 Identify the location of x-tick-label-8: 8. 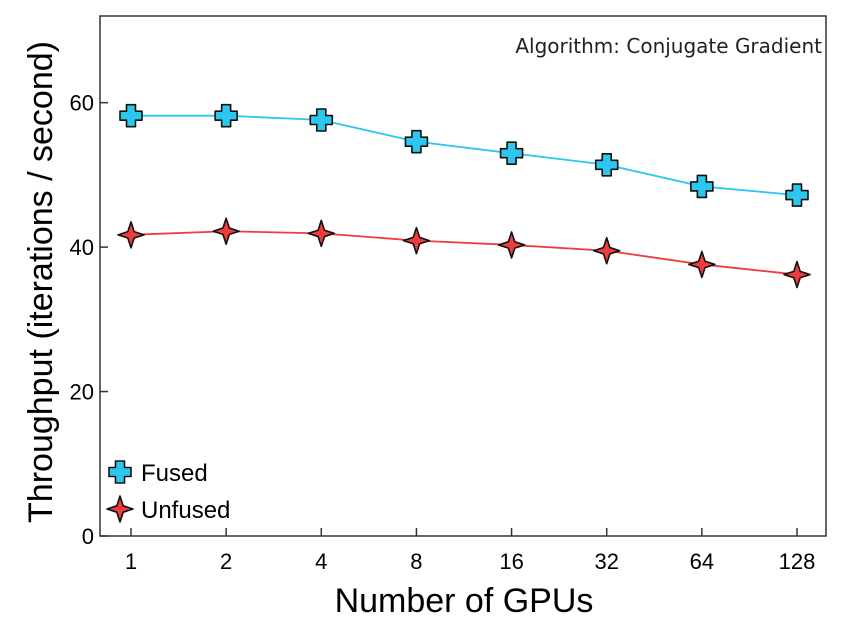
(416, 561).